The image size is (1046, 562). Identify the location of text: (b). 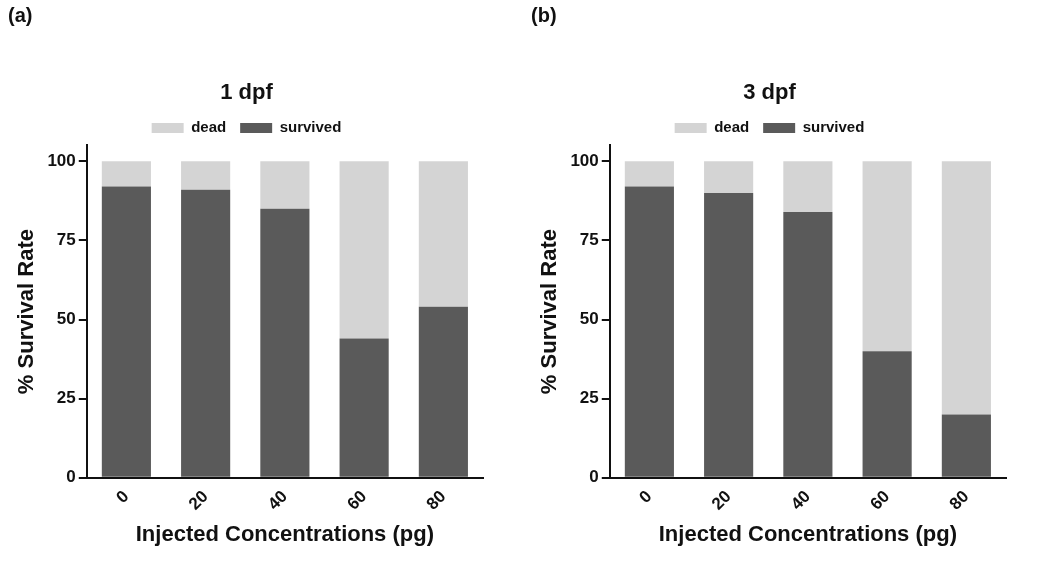
(544, 14).